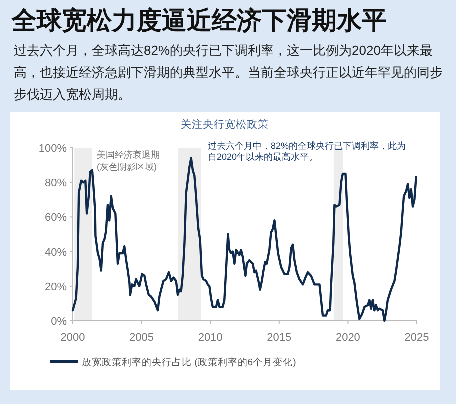 Image resolution: width=456 pixels, height=404 pixels. Describe the element at coordinates (129, 161) in the screenshot. I see `annotation: 美国经济衰退期 (灰色阴影区域)` at that location.